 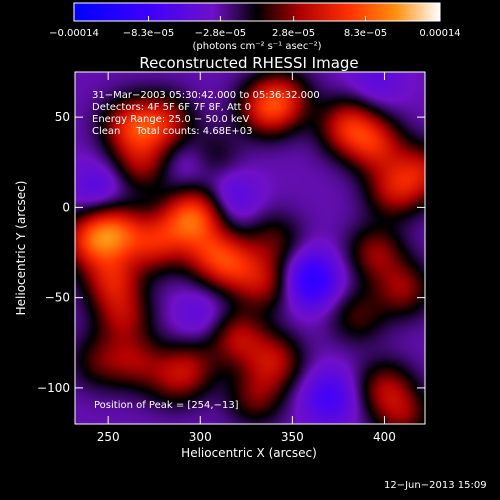 I want to click on annotation-counts: Clean Total counts: 4.68E+03, so click(x=172, y=131).